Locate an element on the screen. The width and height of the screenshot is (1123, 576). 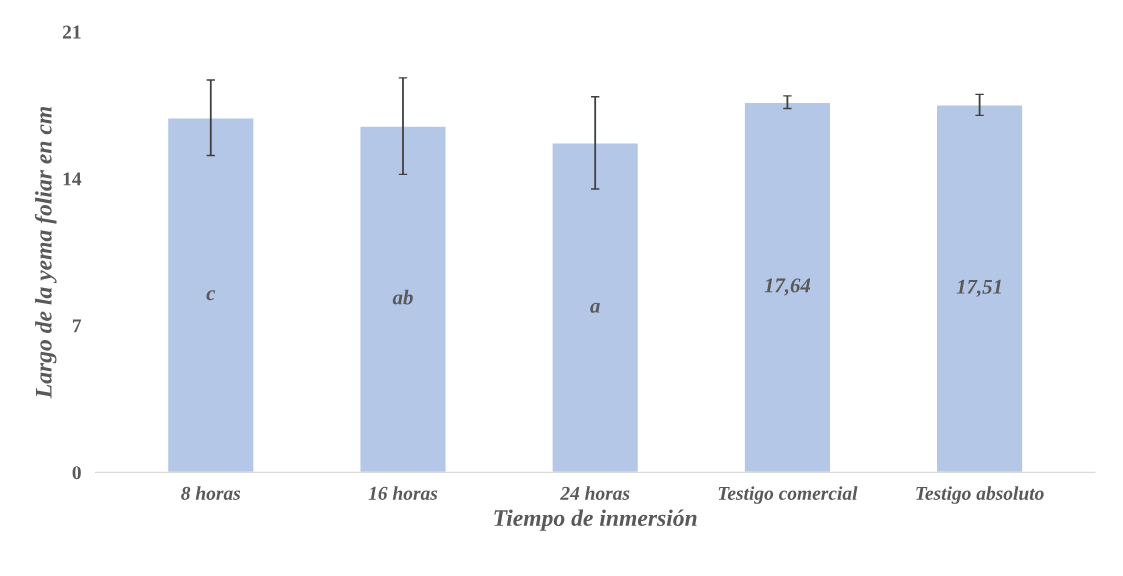
x-tick-label: 16 horas is located at coordinates (403, 493).